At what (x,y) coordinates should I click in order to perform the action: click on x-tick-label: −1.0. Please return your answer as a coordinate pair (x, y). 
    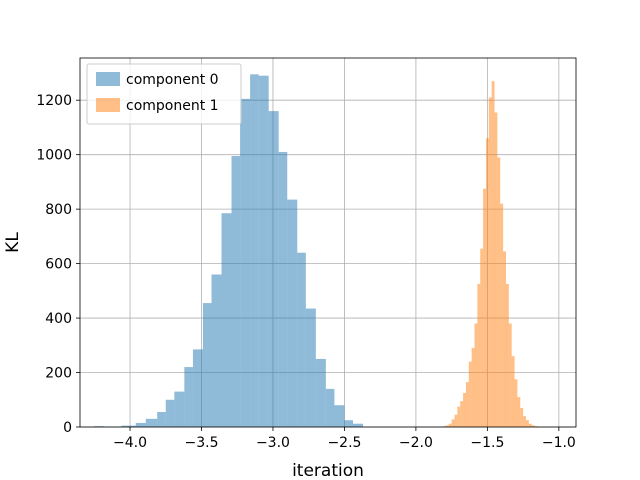
    Looking at the image, I should click on (559, 443).